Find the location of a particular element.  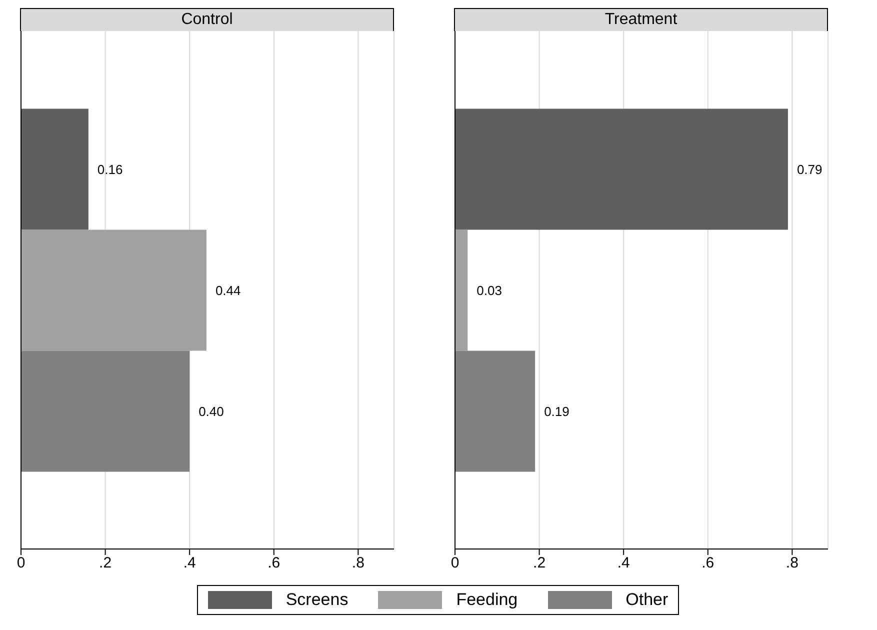

legend-label: Feeding is located at coordinates (487, 600).